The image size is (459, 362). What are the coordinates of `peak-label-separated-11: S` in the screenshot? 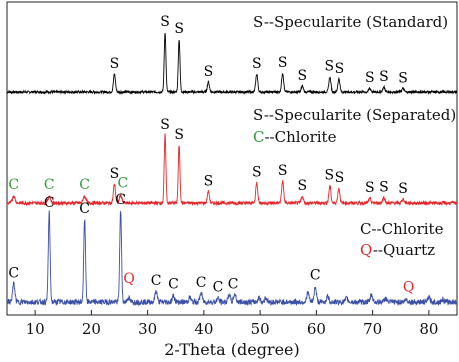 It's located at (330, 175).